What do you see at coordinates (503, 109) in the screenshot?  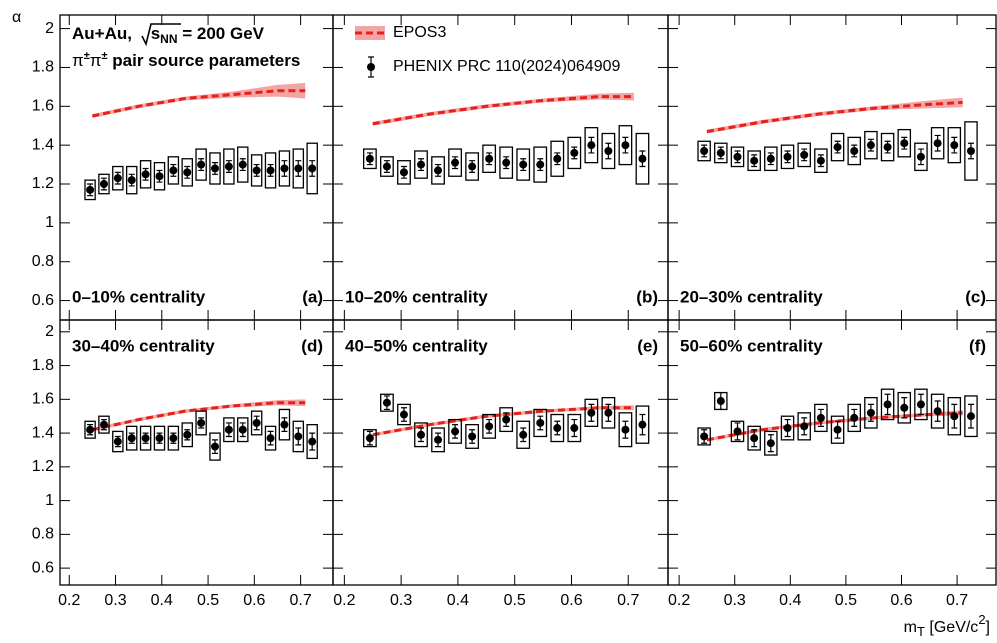 I see `model-band` at bounding box center [503, 109].